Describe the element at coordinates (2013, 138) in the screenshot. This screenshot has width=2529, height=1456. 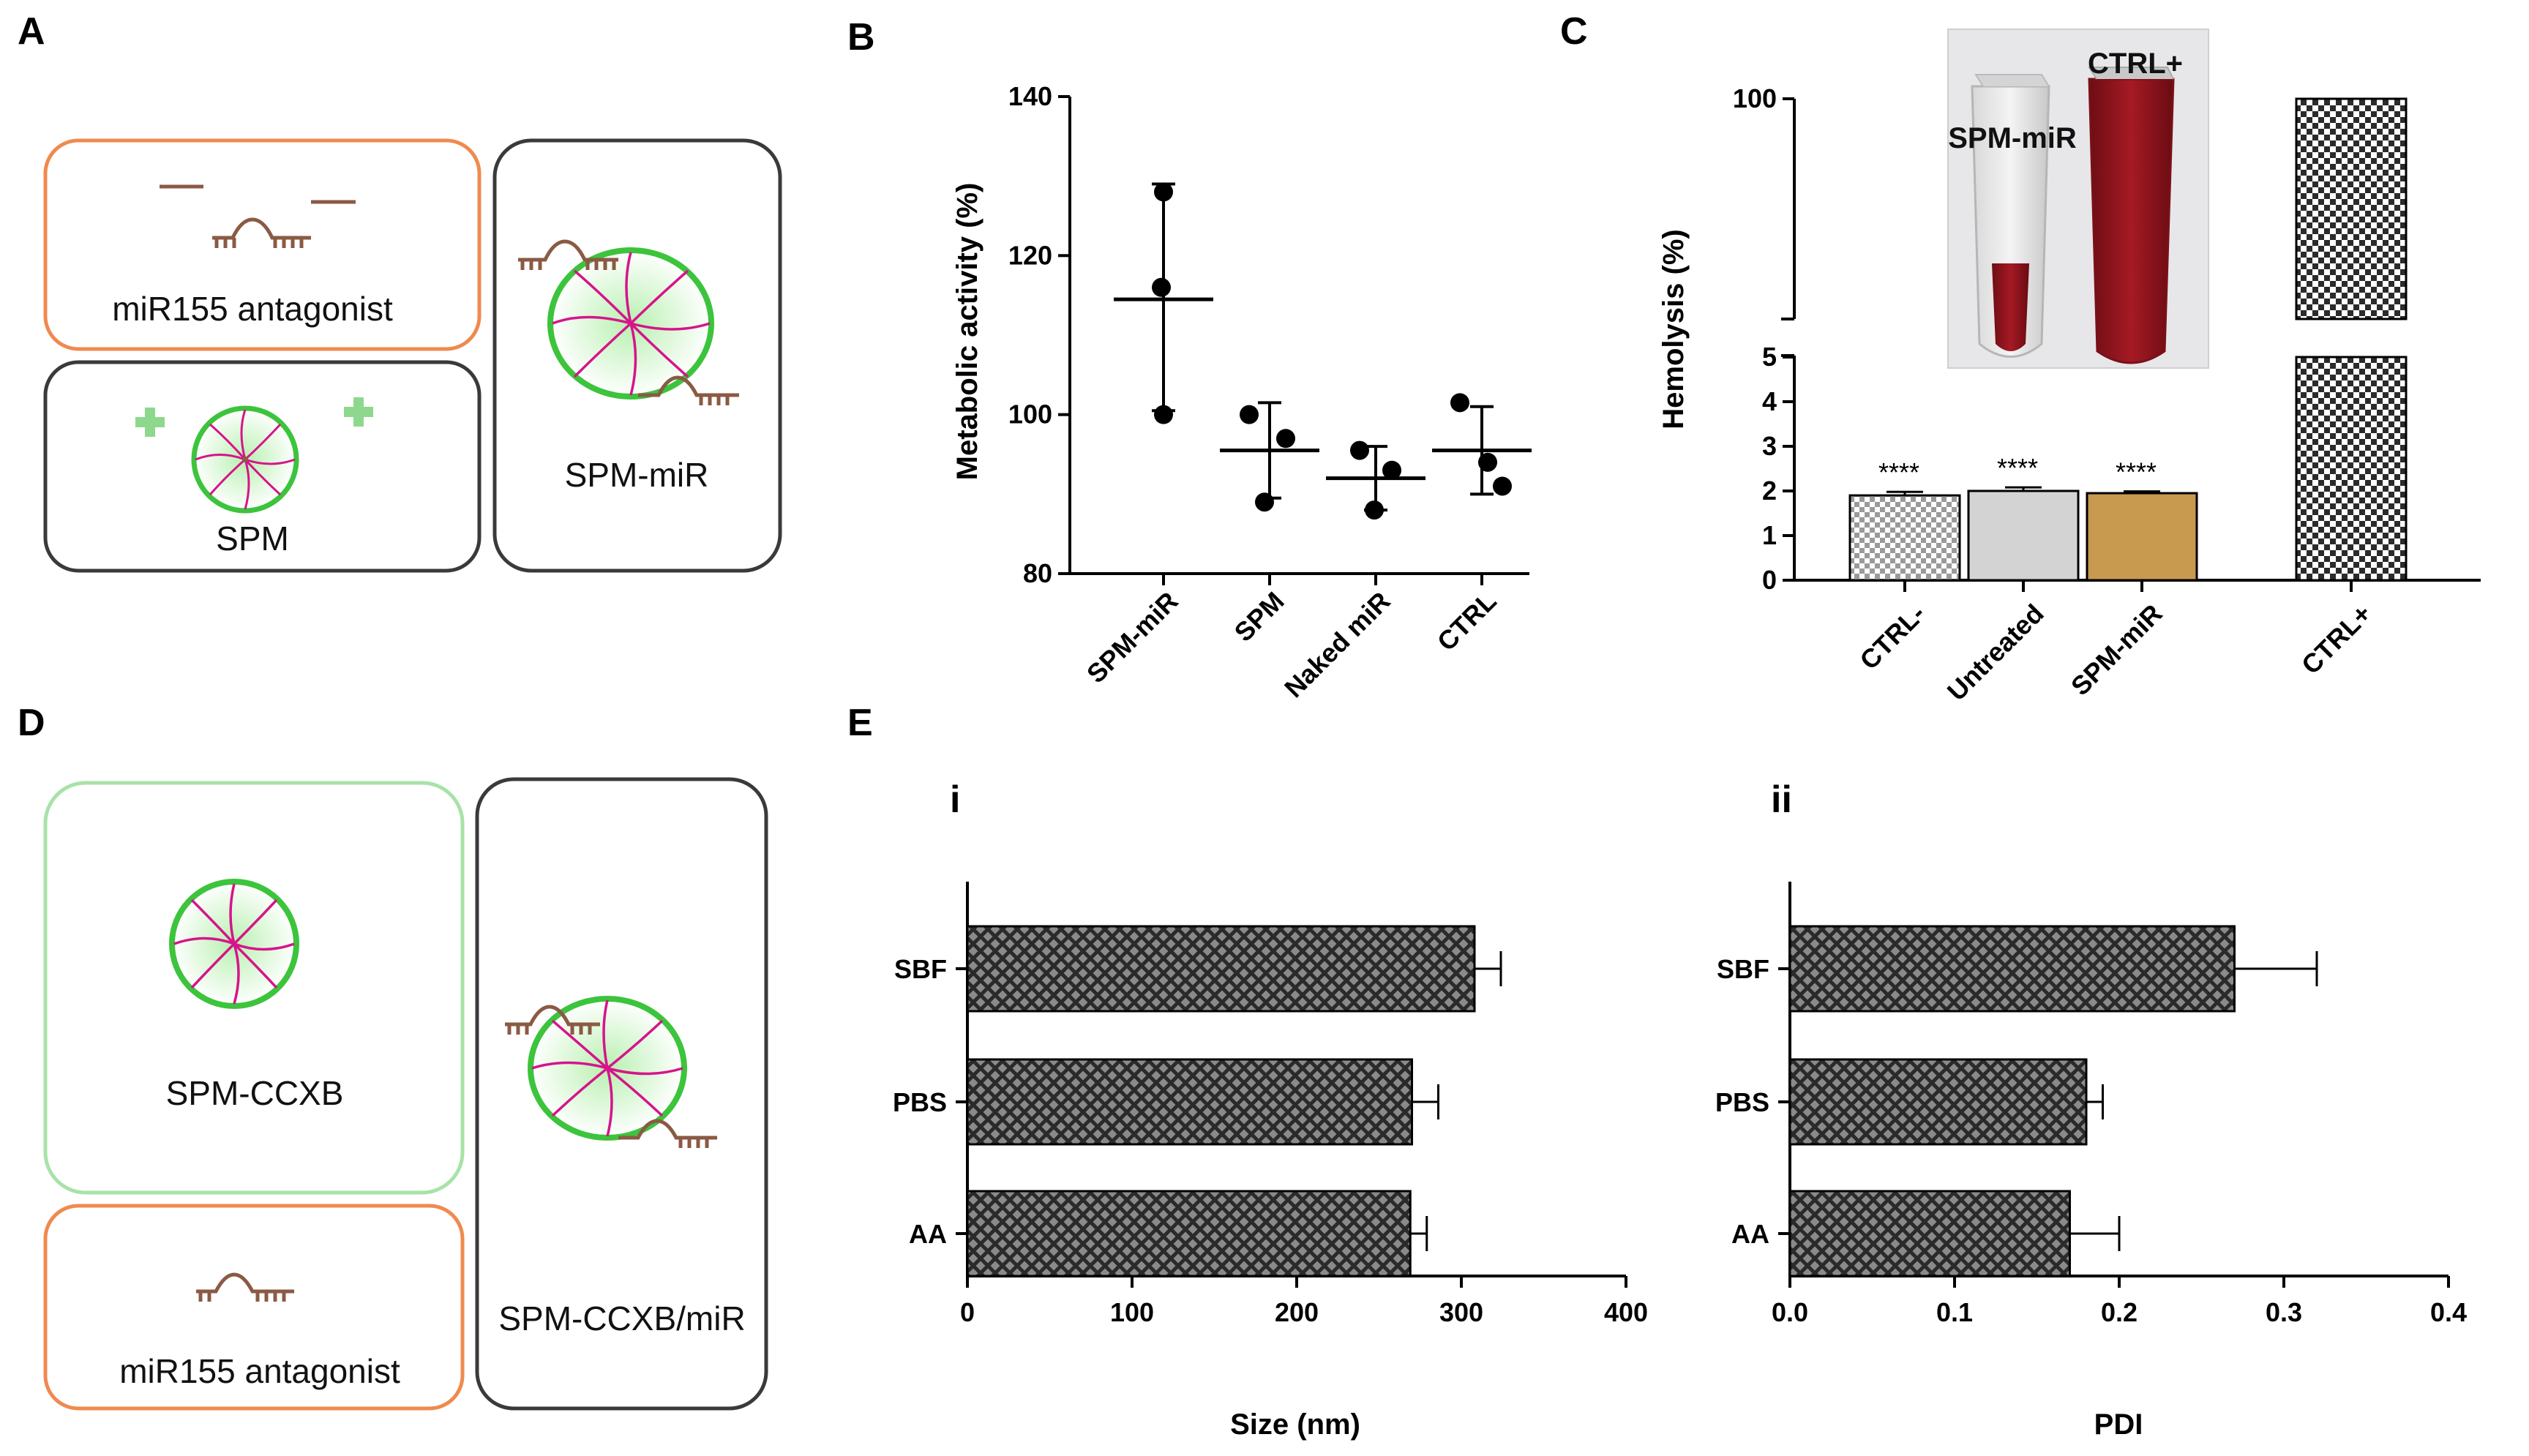
I see `photo-label-spm-mir: SPM-miR` at that location.